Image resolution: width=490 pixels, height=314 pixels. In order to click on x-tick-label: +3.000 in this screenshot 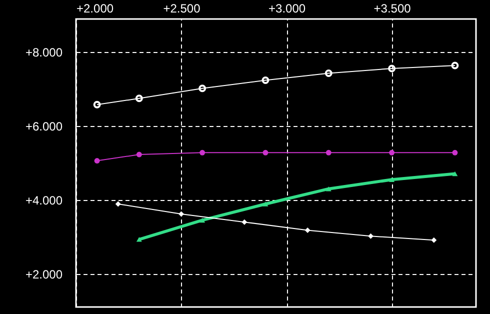, I will do `click(287, 9)`.